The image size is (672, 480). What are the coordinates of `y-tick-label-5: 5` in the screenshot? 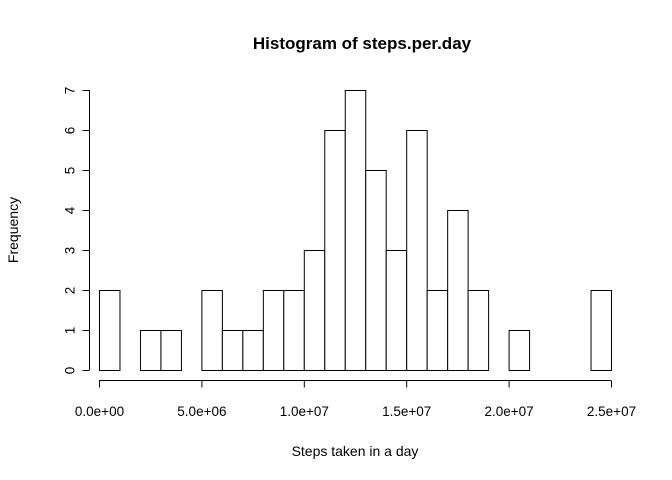 It's located at (70, 171).